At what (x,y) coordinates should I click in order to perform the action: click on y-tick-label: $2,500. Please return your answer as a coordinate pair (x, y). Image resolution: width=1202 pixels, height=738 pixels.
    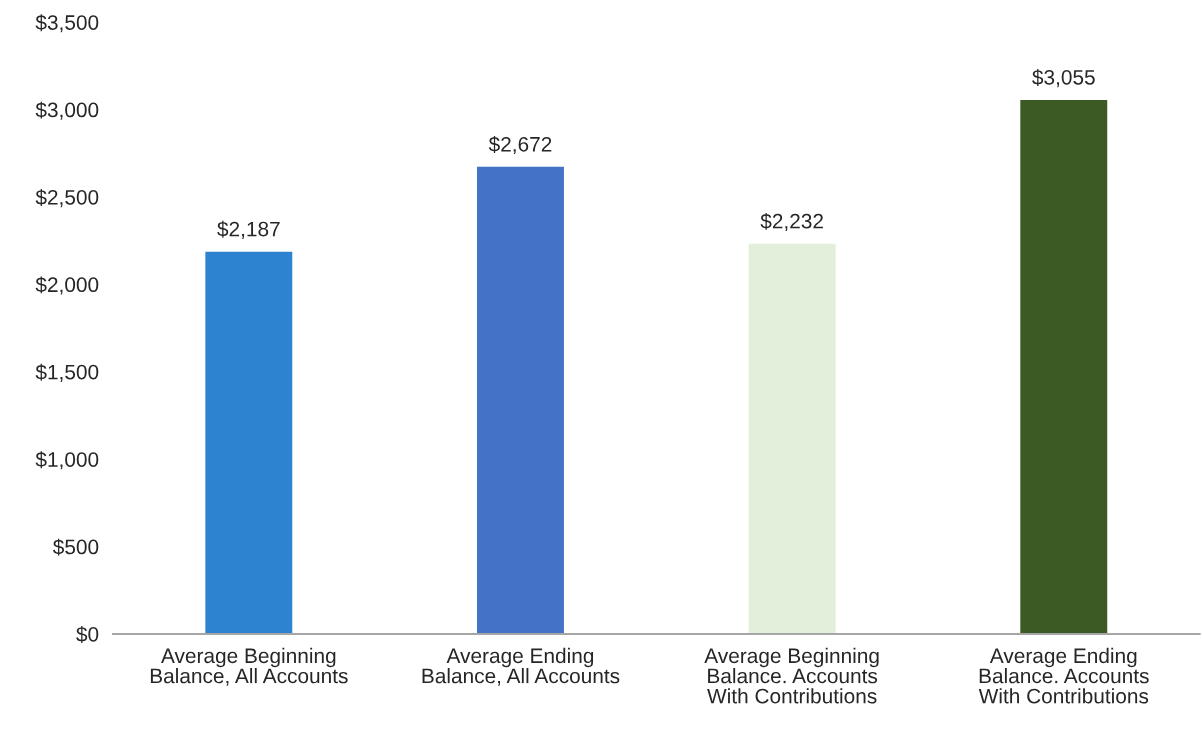
    Looking at the image, I should click on (67, 198).